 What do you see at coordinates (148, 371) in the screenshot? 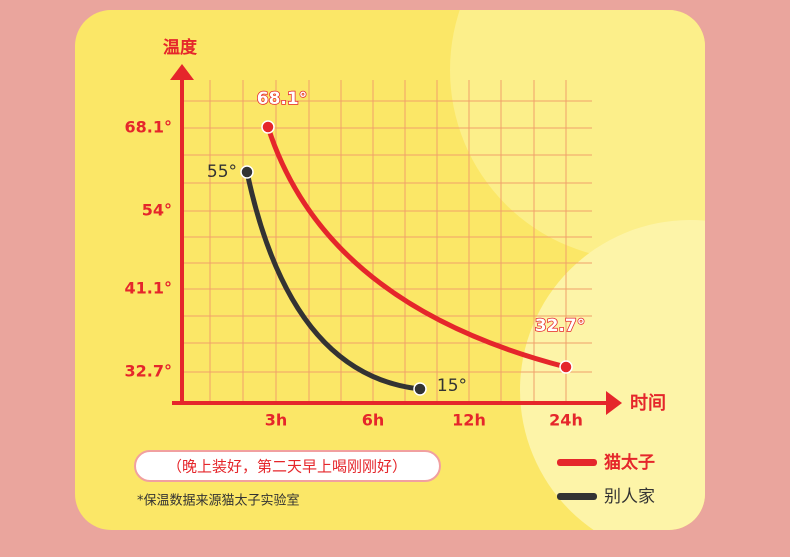
I see `y-label: 32.7°` at bounding box center [148, 371].